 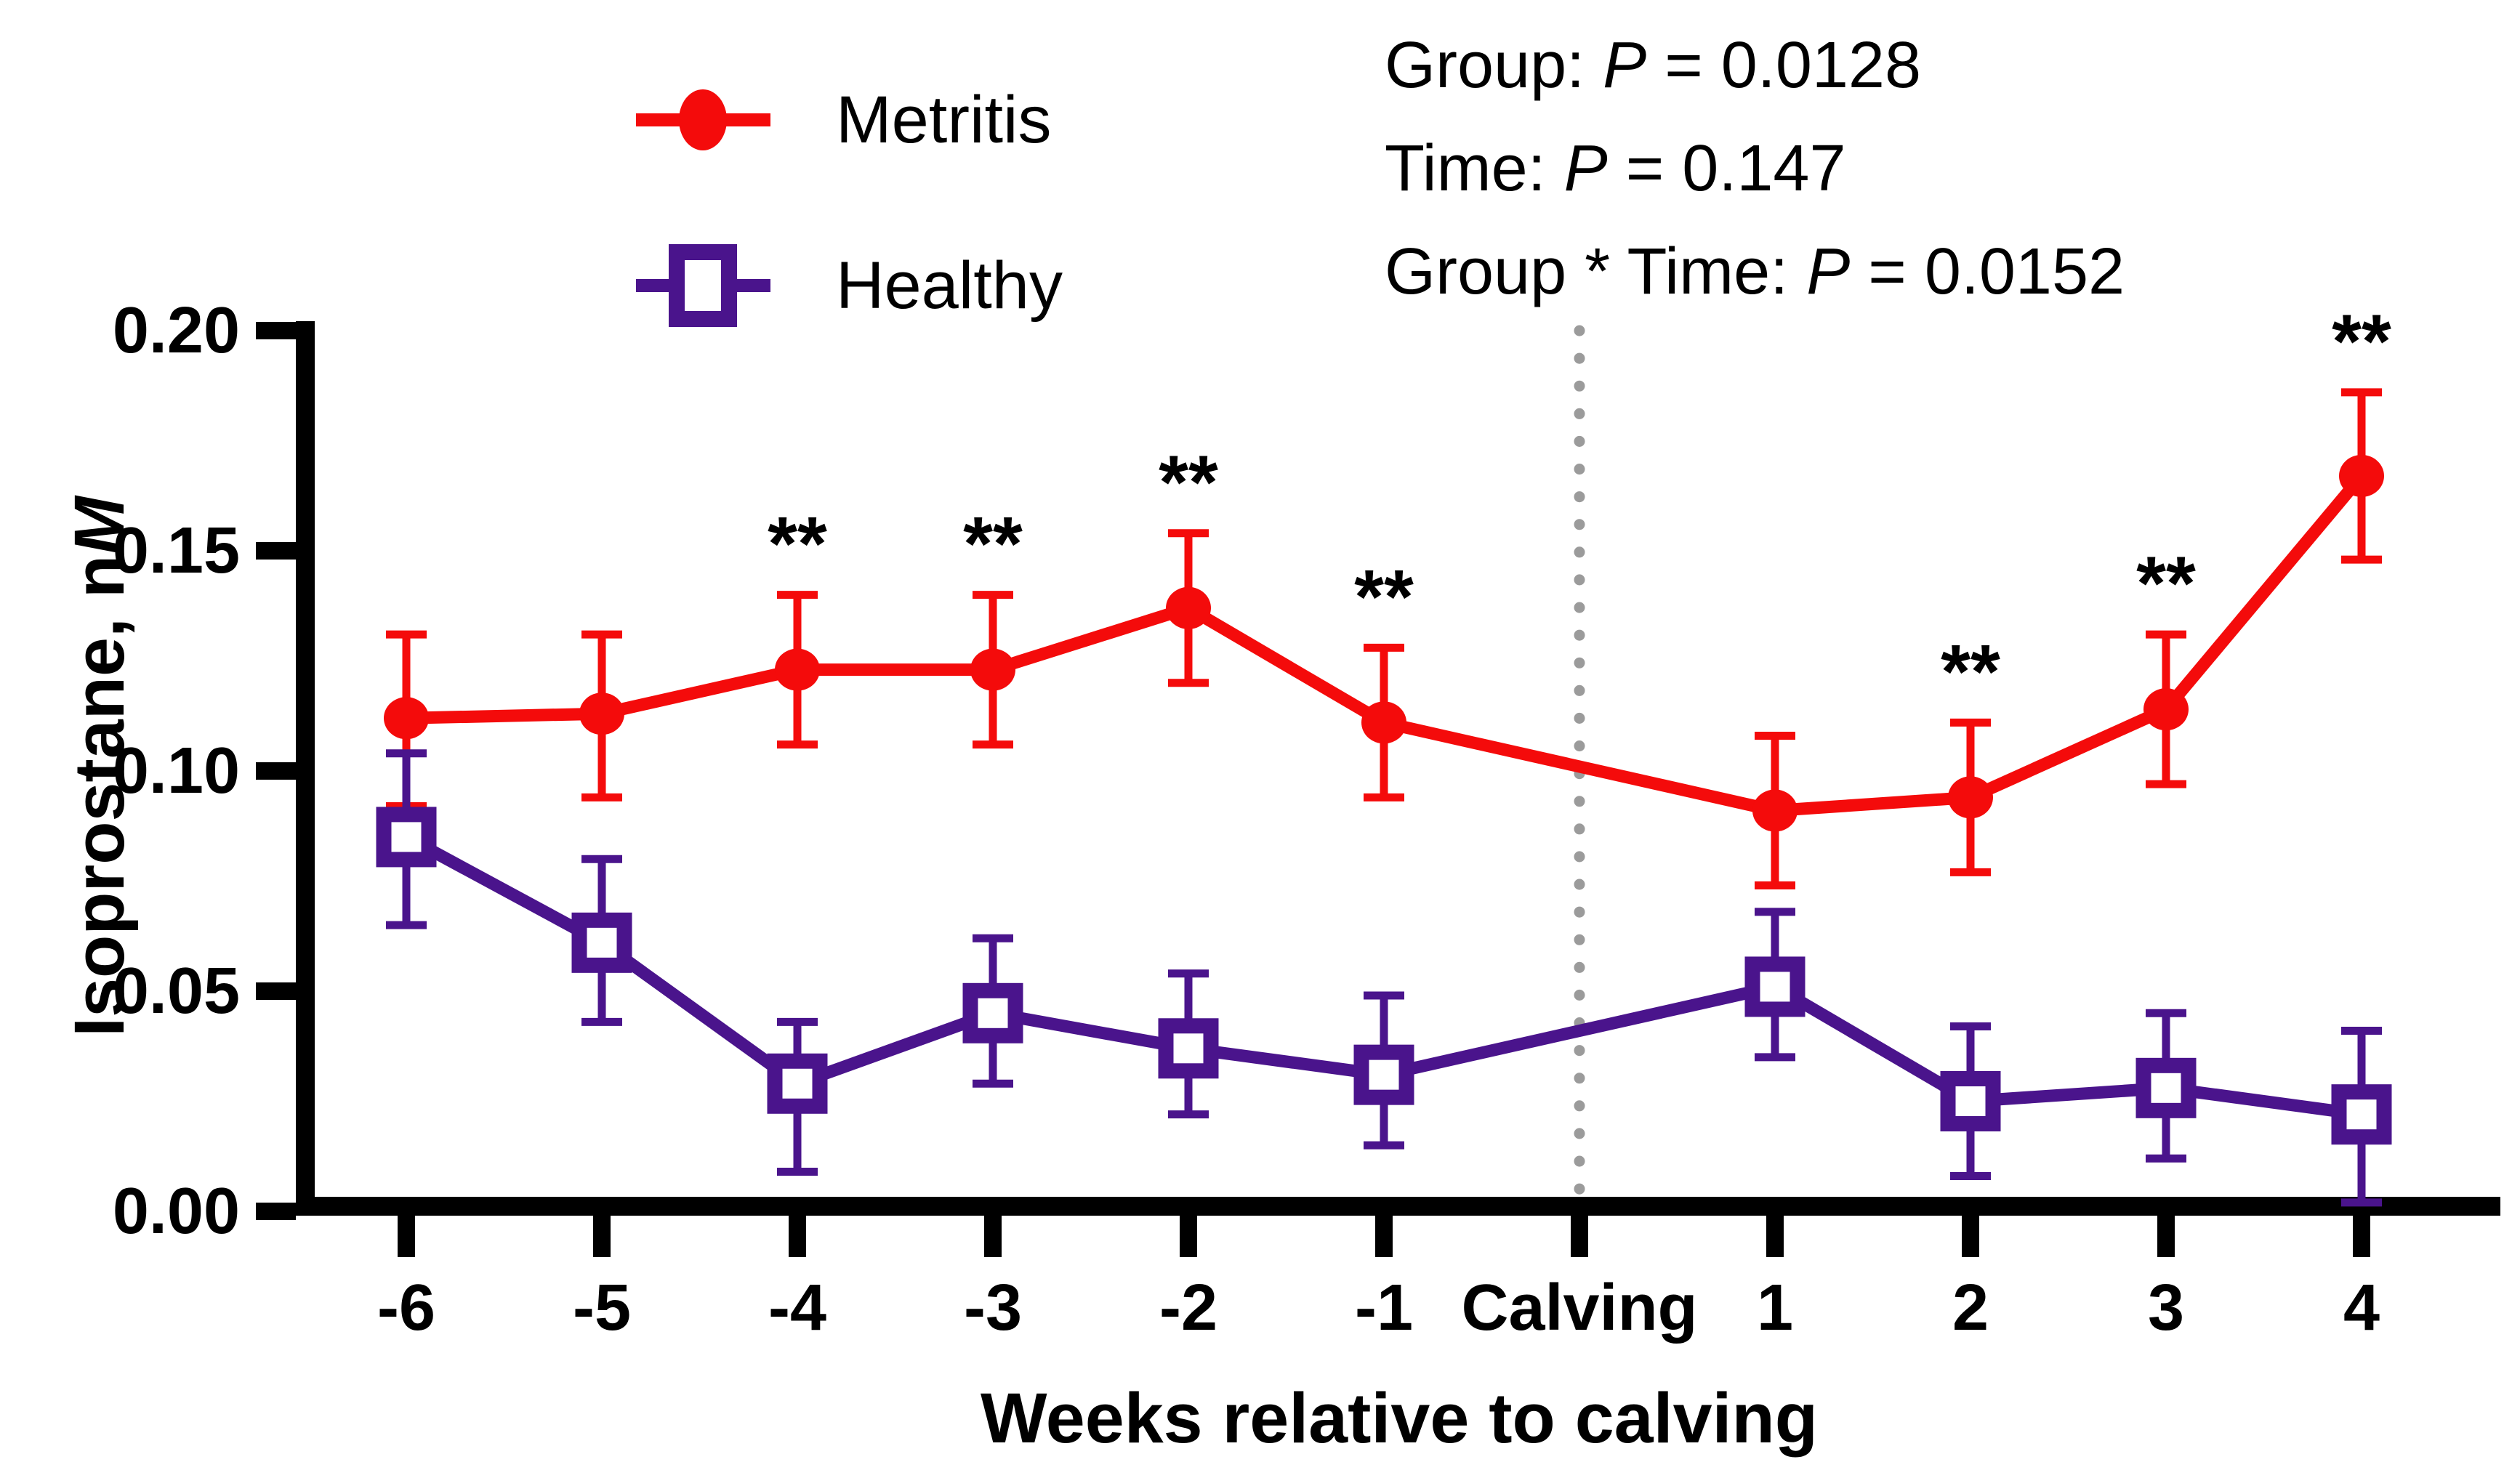 What do you see at coordinates (943, 120) in the screenshot?
I see `legend-label-metritis: Metritis` at bounding box center [943, 120].